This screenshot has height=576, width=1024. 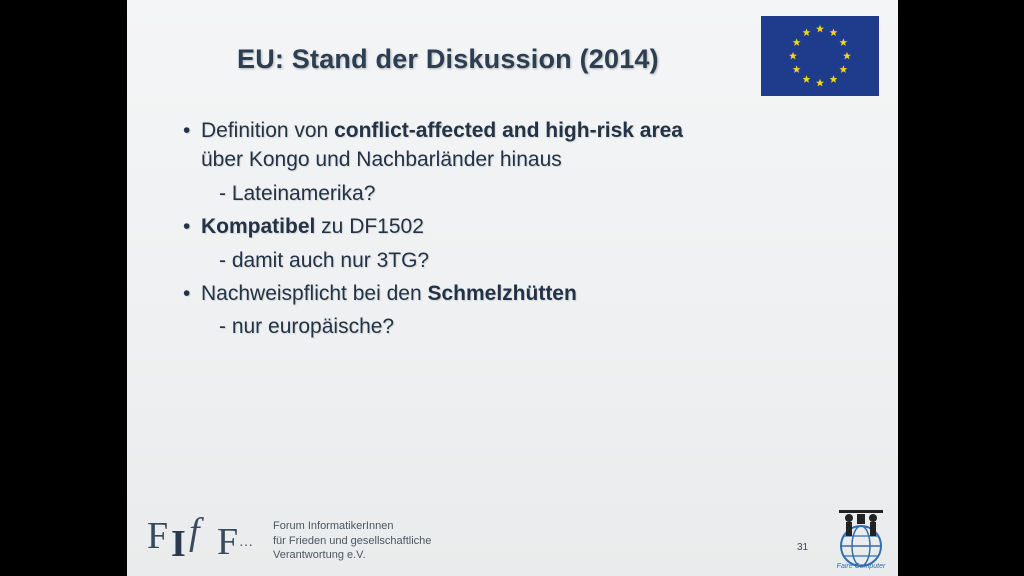 I want to click on slide-title: EU: Stand der Diskussion (2014), so click(x=448, y=59).